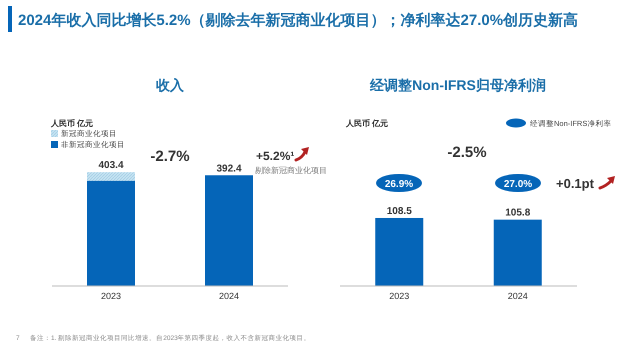 The image size is (640, 354). What do you see at coordinates (298, 20) in the screenshot?
I see `chart-title: 2024年收入同比增长5.2%（剔除去年新冠商业化项目）；净利率达27.0%创历史新高` at bounding box center [298, 20].